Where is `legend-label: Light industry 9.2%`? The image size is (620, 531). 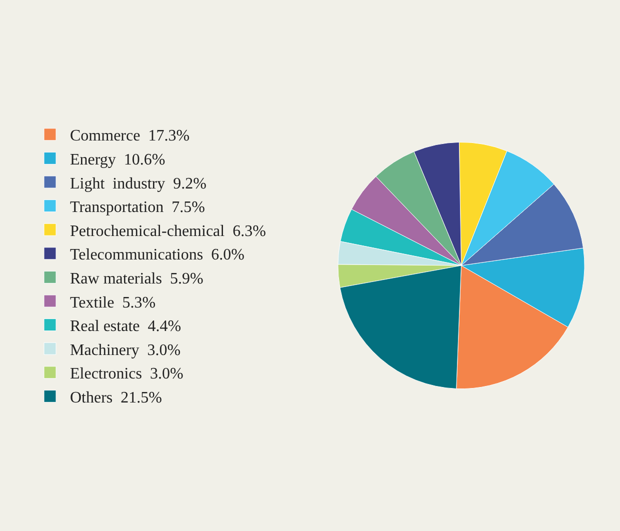 legend-label: Light industry 9.2% is located at coordinates (138, 183).